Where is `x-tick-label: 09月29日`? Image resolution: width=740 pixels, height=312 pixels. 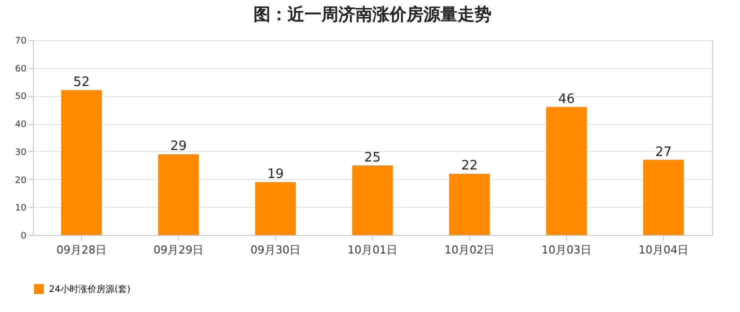 x-tick-label: 09月29日 is located at coordinates (179, 250).